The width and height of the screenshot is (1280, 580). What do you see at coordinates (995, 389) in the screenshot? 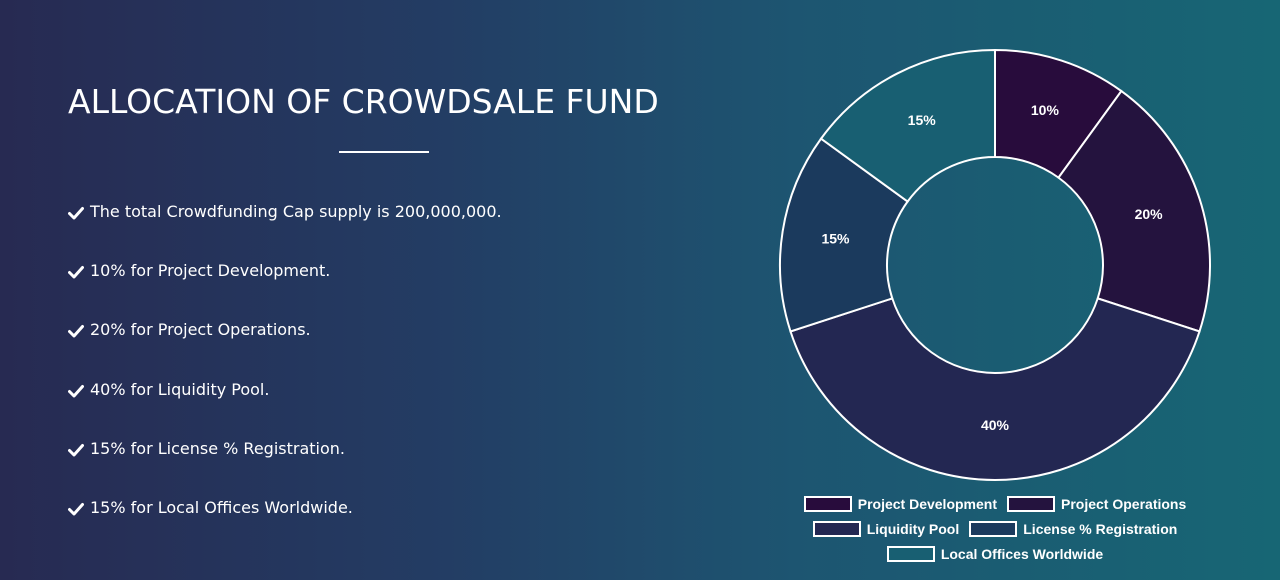
I see `slice-liquidity-pool` at bounding box center [995, 389].